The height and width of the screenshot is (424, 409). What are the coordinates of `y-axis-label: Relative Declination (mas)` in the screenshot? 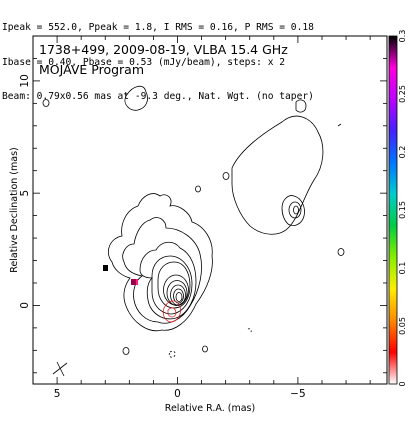 It's located at (14, 210).